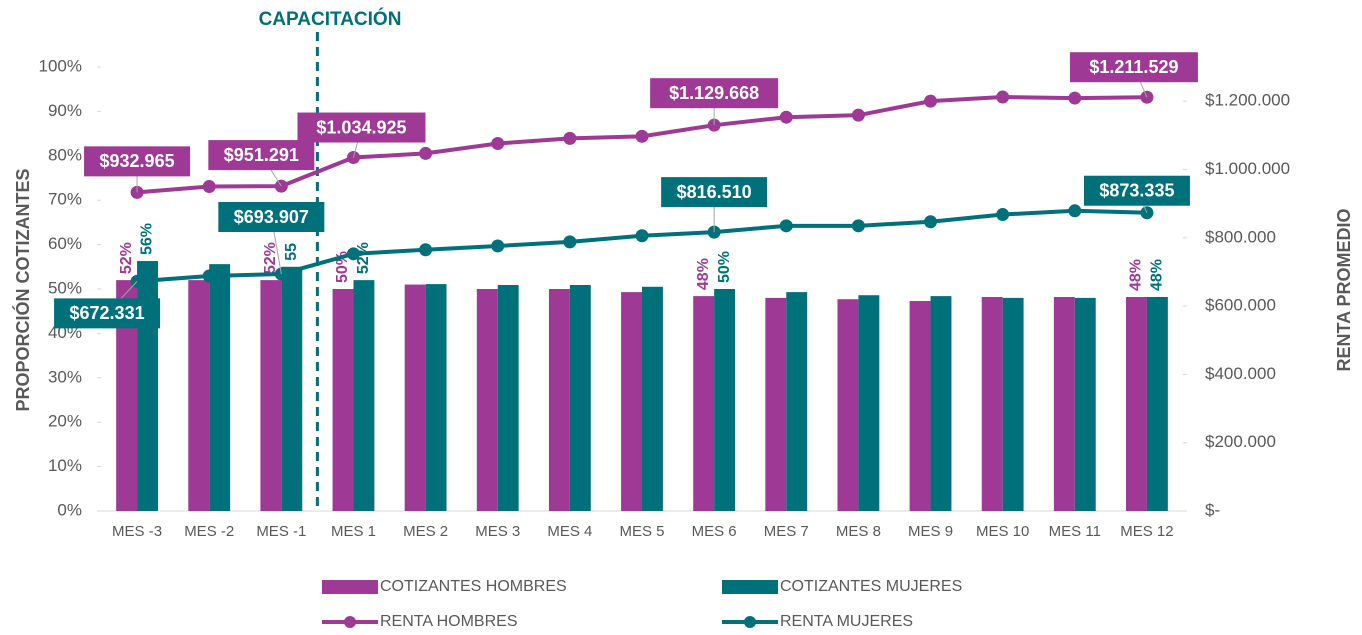  Describe the element at coordinates (1136, 190) in the screenshot. I see `line-value-label: $873.335` at that location.